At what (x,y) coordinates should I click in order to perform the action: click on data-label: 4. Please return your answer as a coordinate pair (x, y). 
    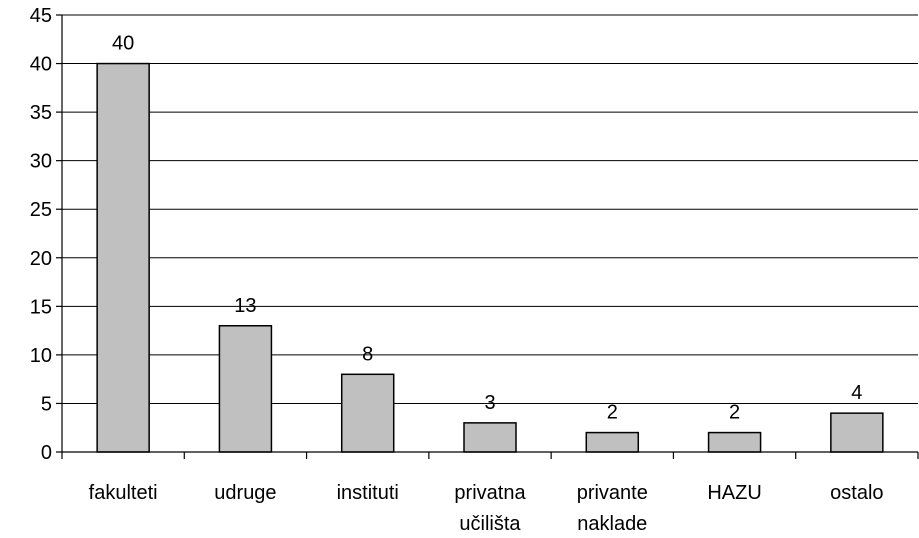
    Looking at the image, I should click on (856, 393).